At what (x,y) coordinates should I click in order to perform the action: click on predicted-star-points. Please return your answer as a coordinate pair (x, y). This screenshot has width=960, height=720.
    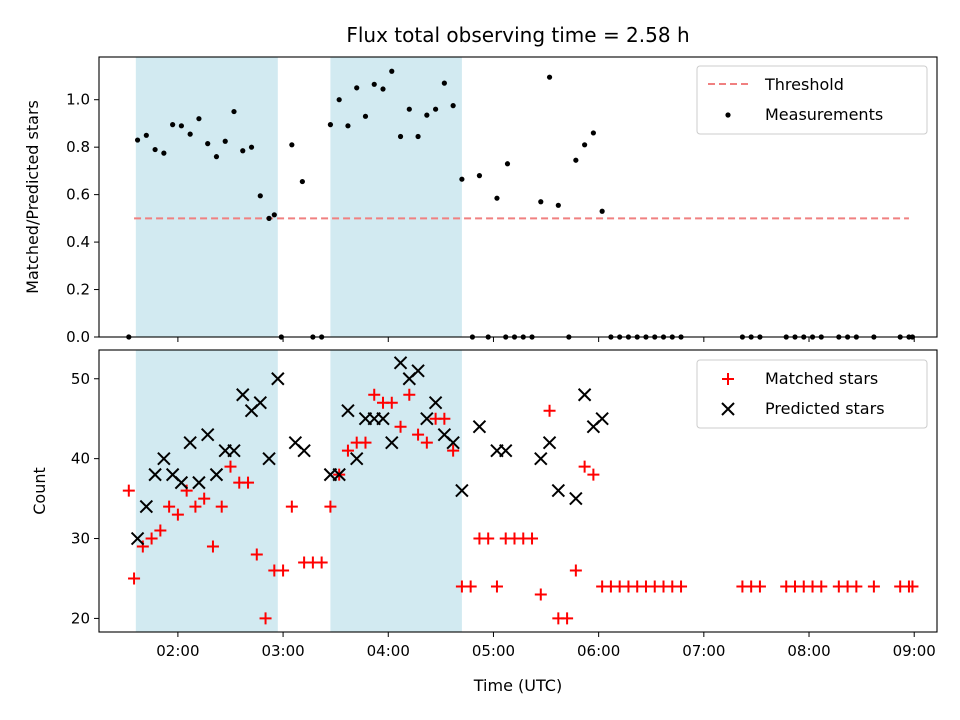
    Looking at the image, I should click on (369, 451).